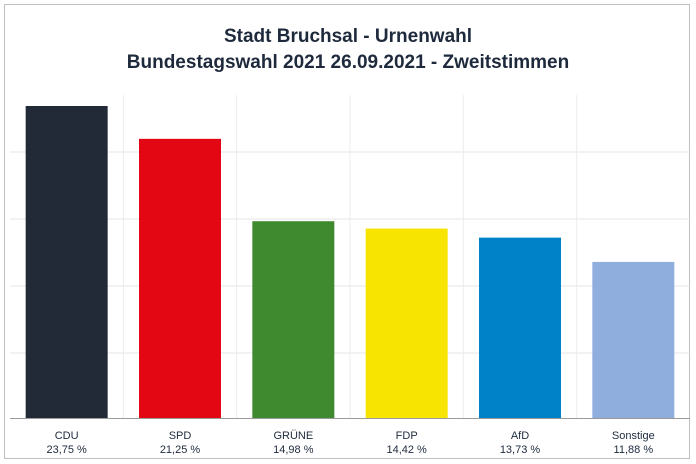  I want to click on value-label-3: 14,98 %, so click(293, 450).